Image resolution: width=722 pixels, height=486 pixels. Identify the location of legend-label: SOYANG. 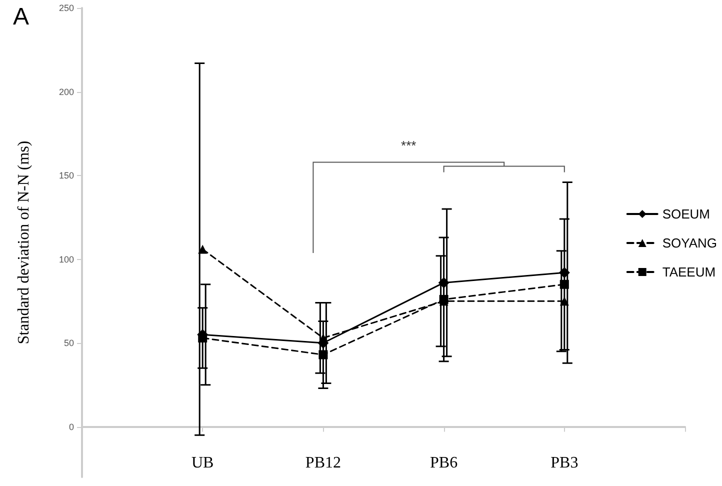
(690, 243).